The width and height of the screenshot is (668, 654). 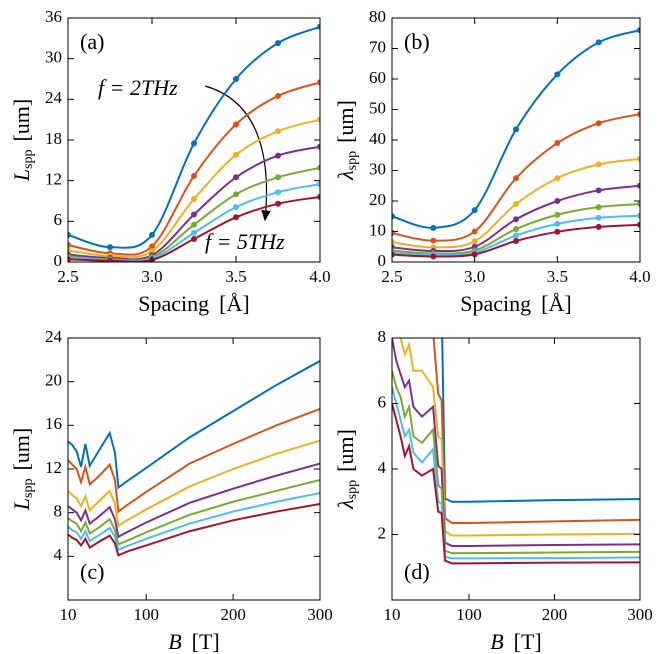 I want to click on axes-frame, so click(x=516, y=140).